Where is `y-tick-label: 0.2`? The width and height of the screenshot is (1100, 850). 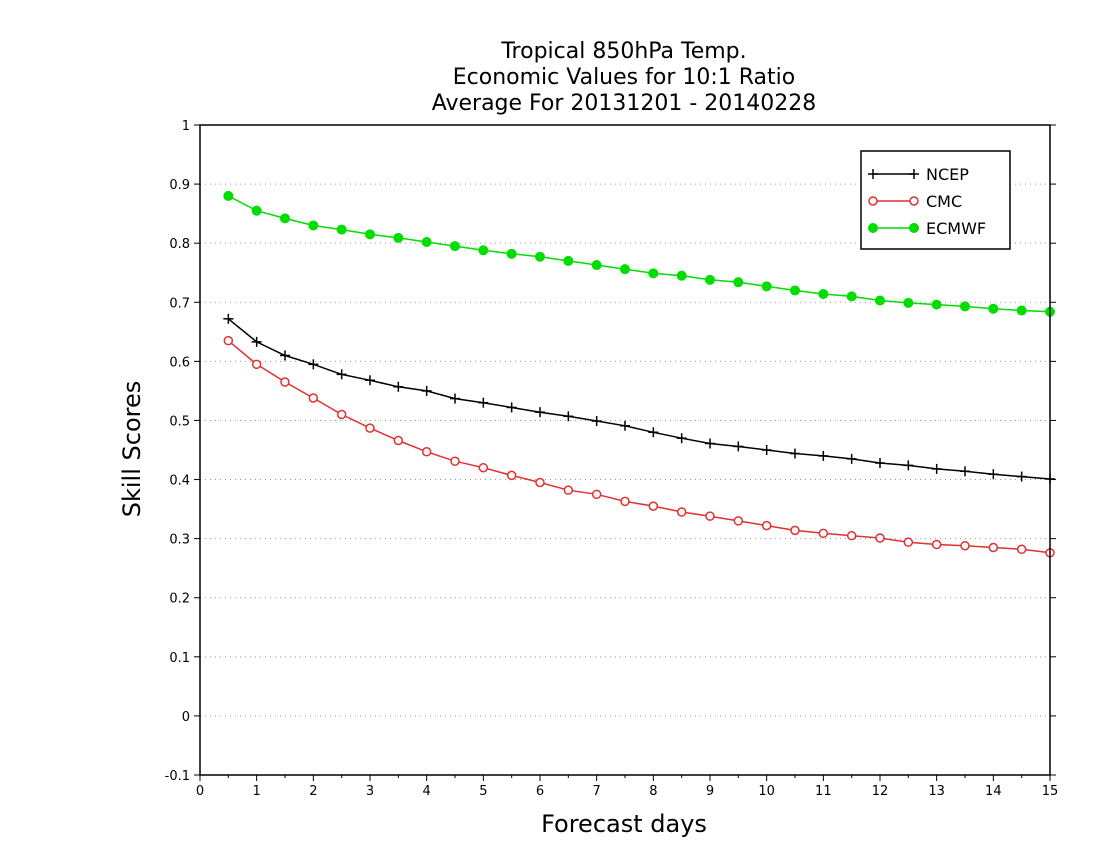 y-tick-label: 0.2 is located at coordinates (179, 599).